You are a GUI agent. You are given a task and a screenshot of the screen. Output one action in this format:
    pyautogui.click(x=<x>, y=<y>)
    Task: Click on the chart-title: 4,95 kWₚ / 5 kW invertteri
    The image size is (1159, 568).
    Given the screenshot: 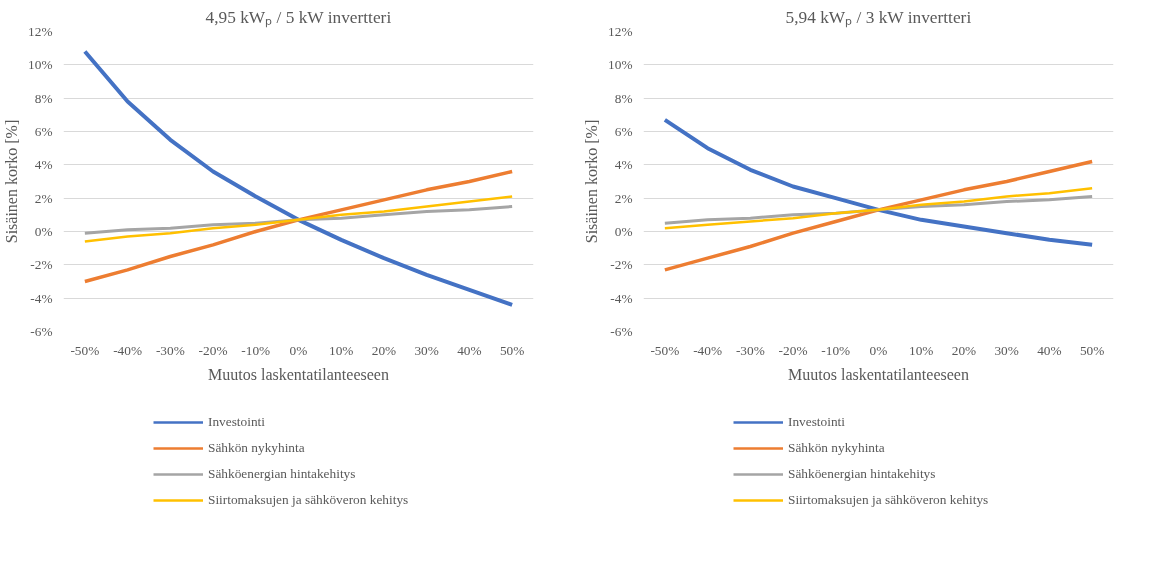 What is the action you would take?
    pyautogui.click(x=298, y=17)
    